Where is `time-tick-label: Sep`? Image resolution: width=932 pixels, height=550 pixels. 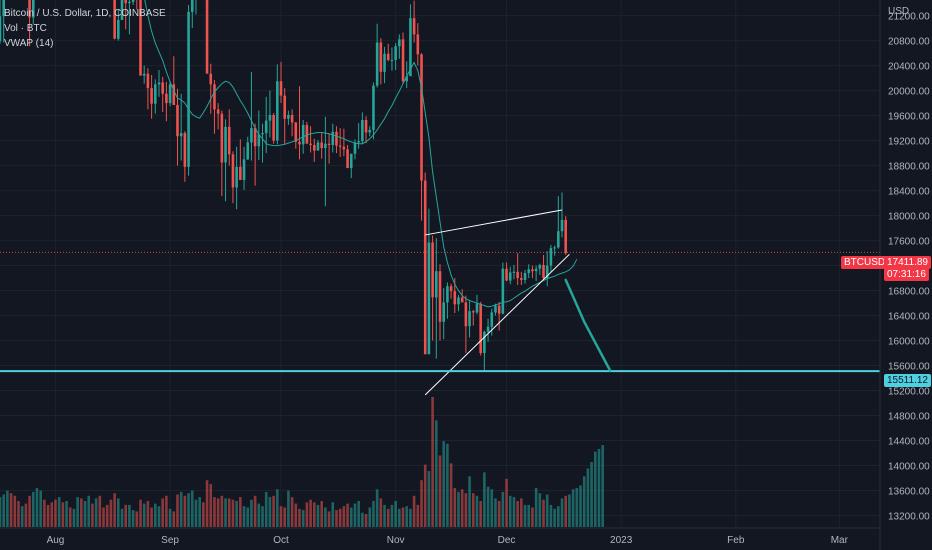 time-tick-label: Sep is located at coordinates (170, 540).